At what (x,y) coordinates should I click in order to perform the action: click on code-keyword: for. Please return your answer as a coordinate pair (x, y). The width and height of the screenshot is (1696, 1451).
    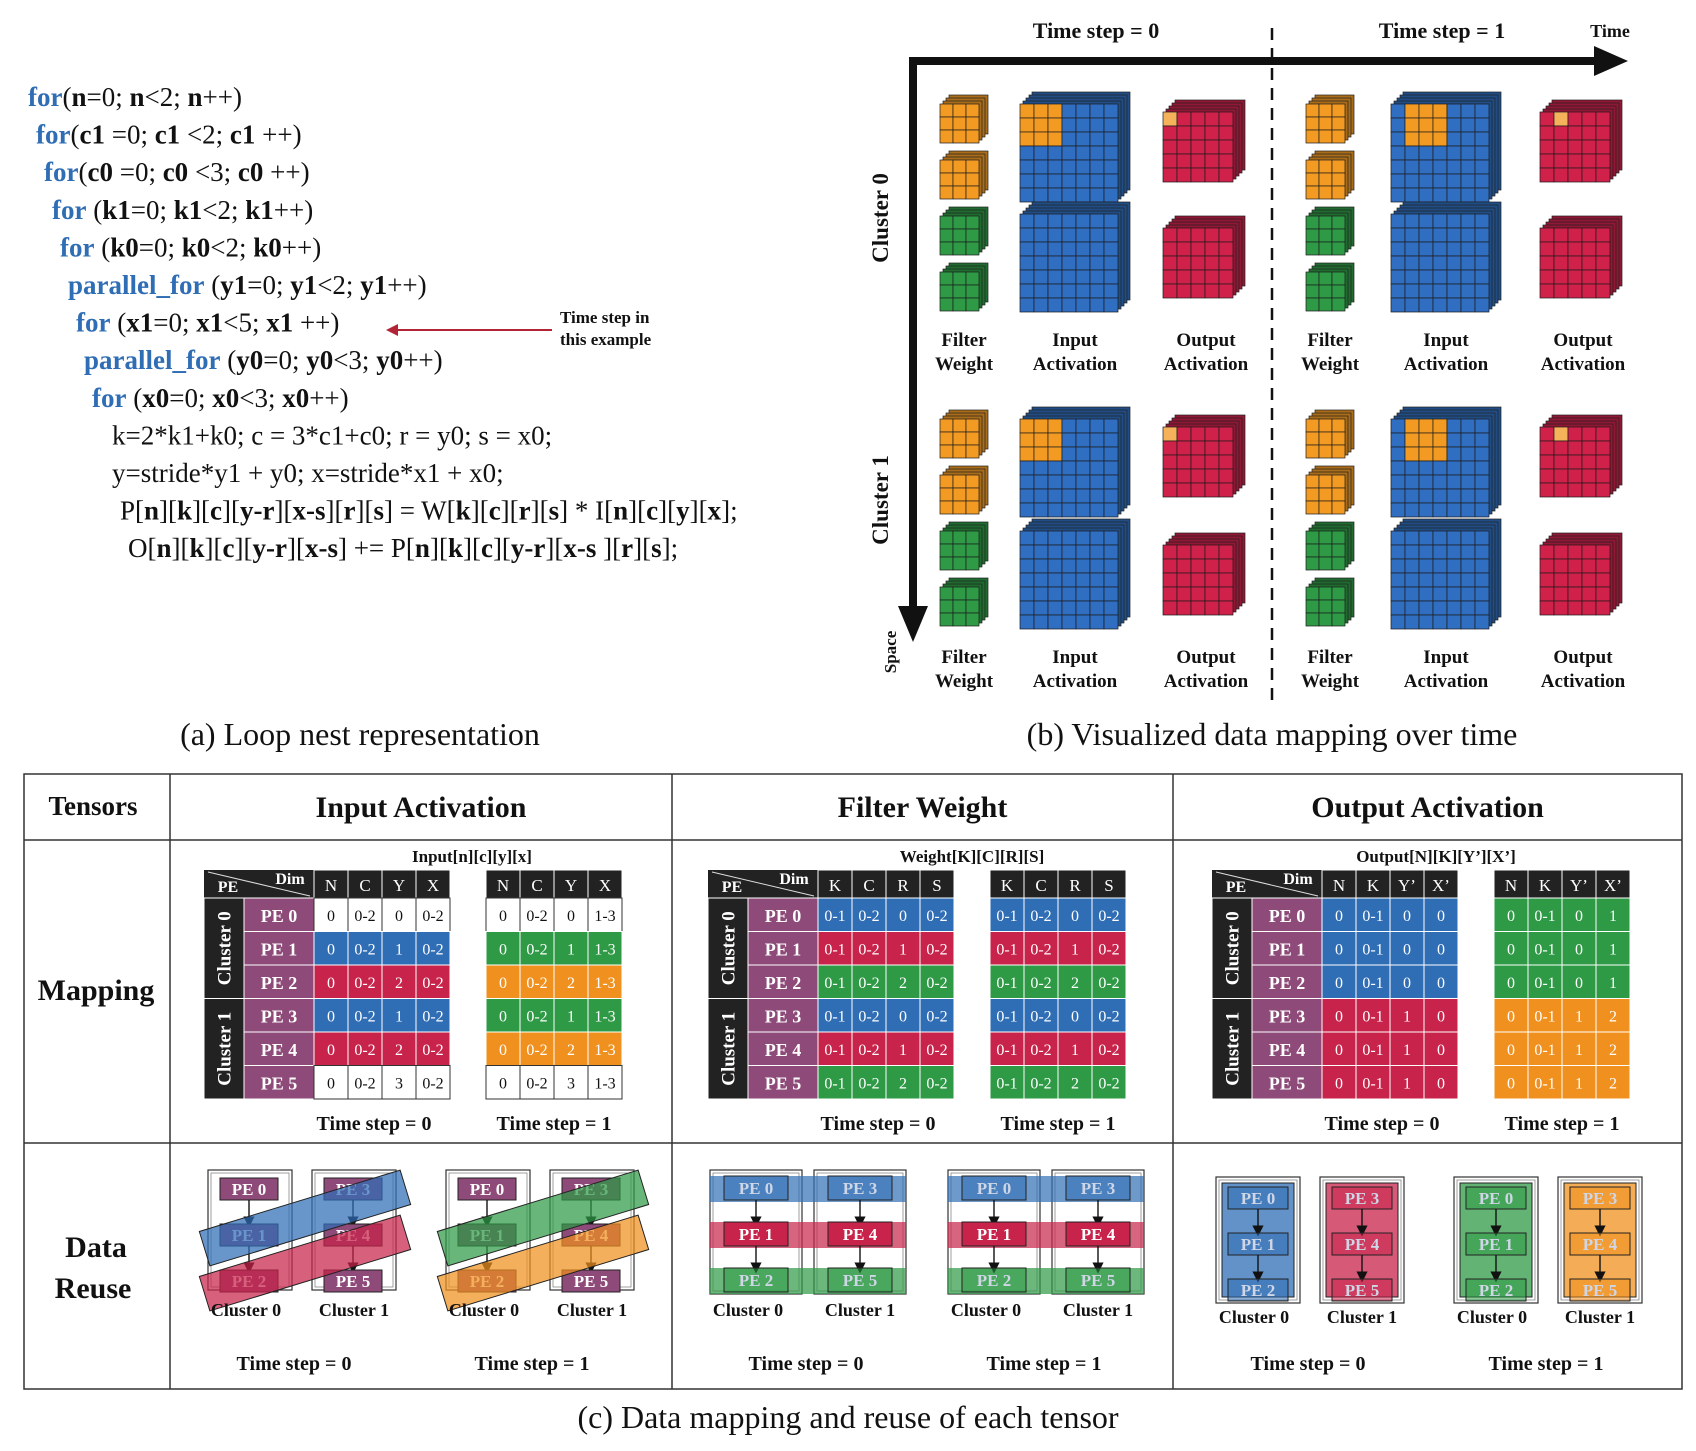
    Looking at the image, I should click on (93, 323).